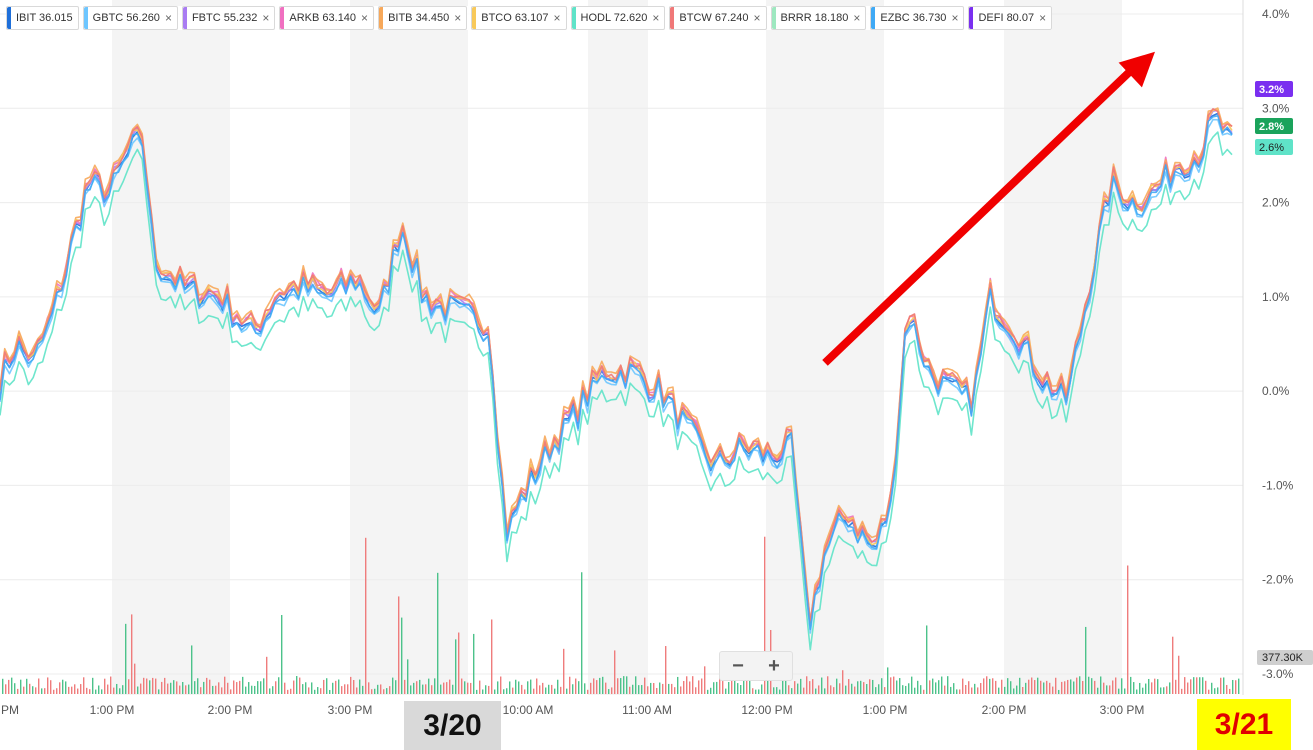  What do you see at coordinates (818, 18) in the screenshot?
I see `legend-chip-brrr: BRRR 18.180 ×` at bounding box center [818, 18].